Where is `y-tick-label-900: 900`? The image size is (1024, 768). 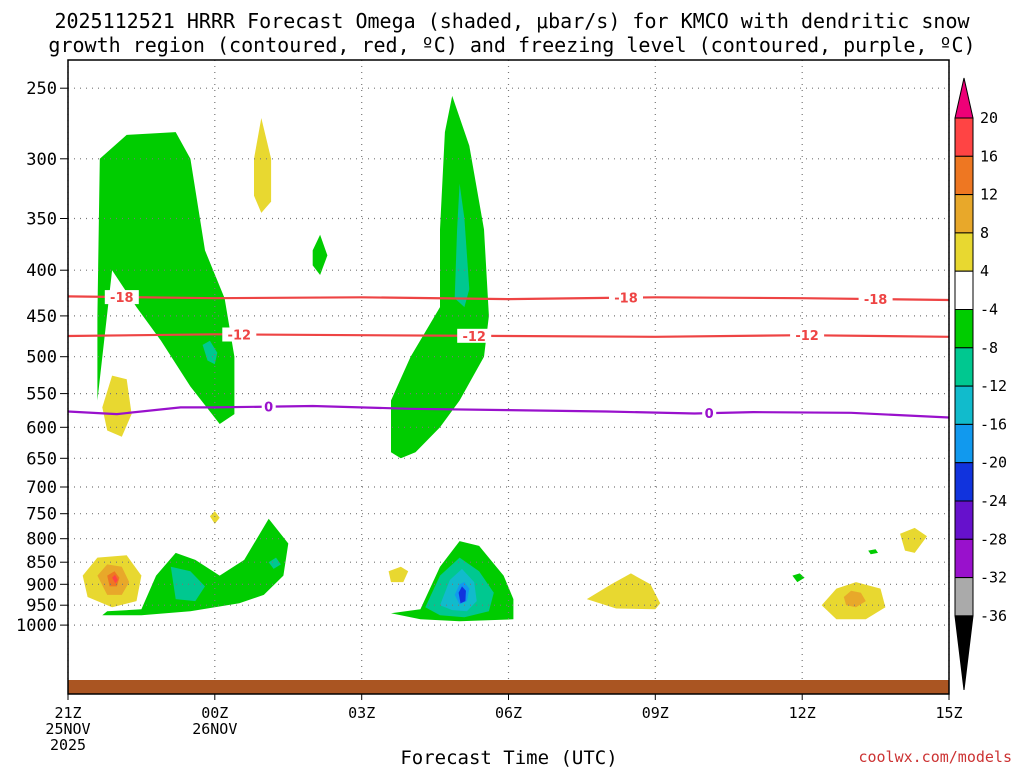
y-tick-label-900: 900 is located at coordinates (41, 585).